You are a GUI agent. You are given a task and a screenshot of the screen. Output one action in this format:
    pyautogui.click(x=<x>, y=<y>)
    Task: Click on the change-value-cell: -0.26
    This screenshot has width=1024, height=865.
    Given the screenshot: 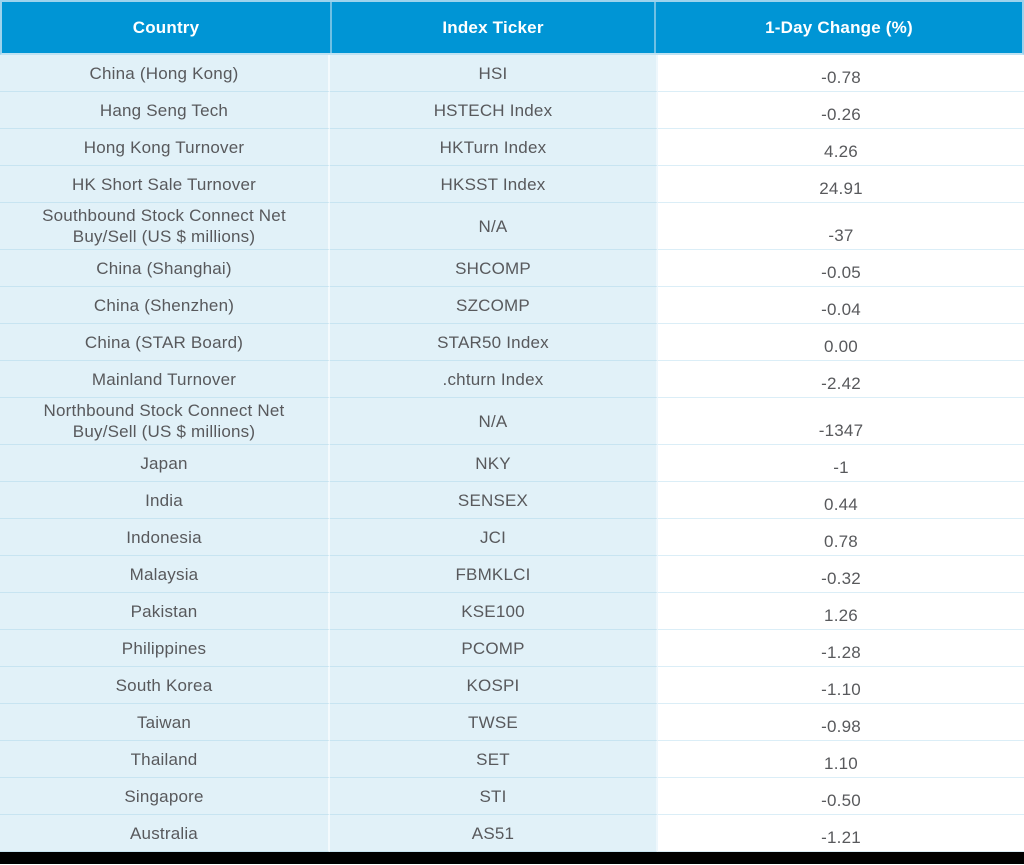 What is the action you would take?
    pyautogui.click(x=841, y=110)
    